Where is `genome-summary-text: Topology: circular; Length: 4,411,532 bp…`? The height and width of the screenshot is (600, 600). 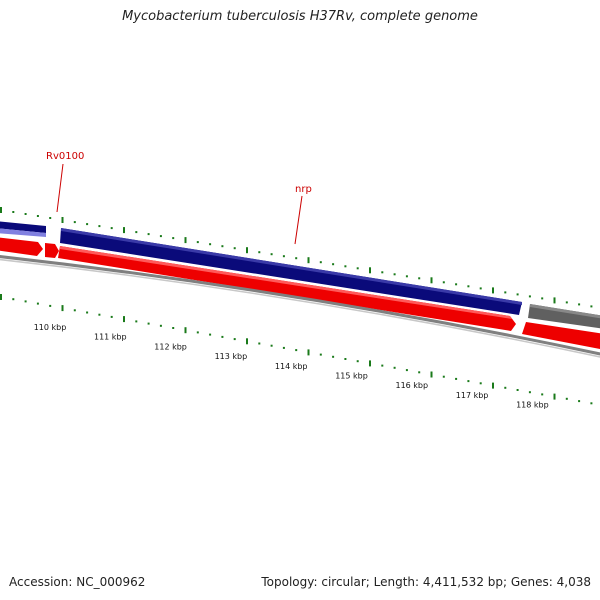 genome-summary-text: Topology: circular; Length: 4,411,532 bp… is located at coordinates (426, 582).